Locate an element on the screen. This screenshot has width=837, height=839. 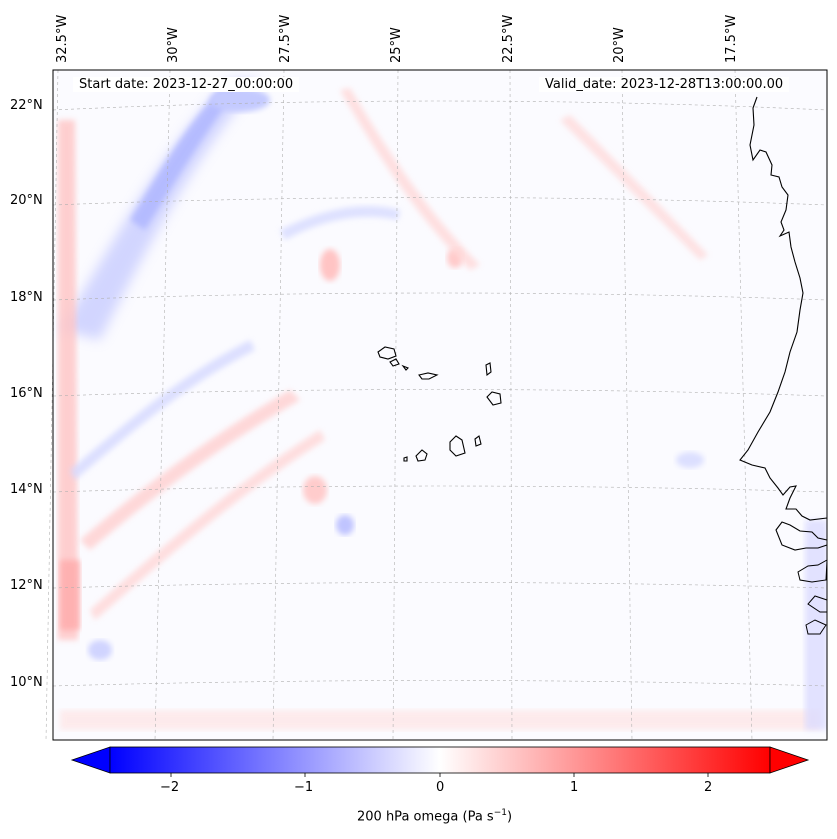
colorbar-label-sup: −1 is located at coordinates (500, 813).